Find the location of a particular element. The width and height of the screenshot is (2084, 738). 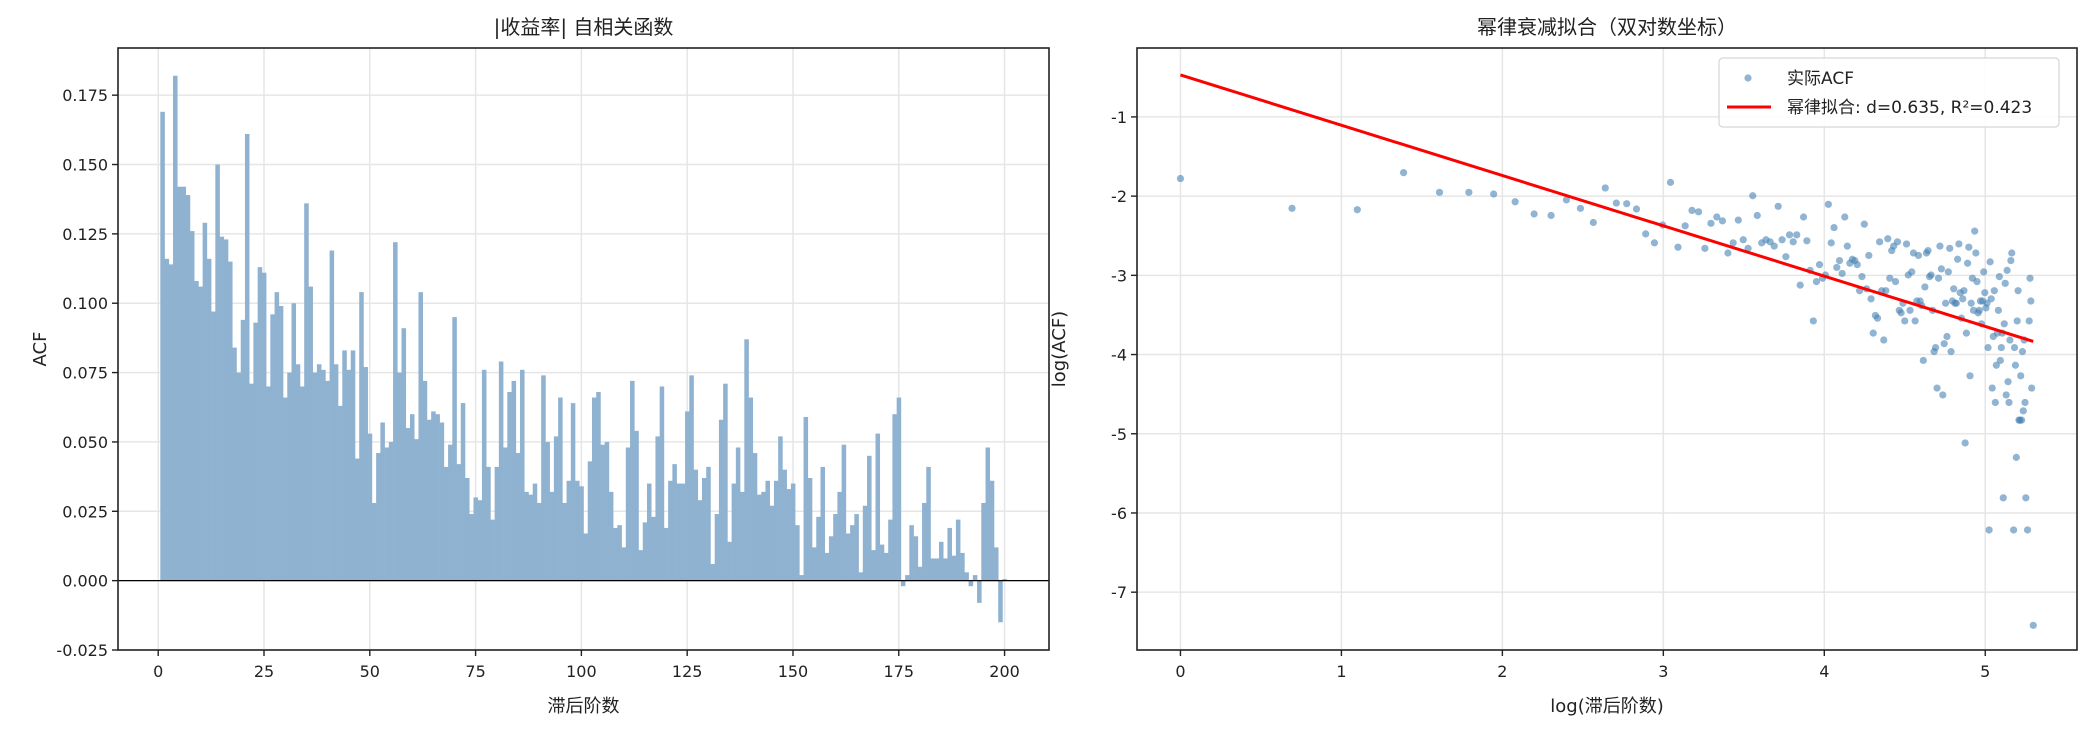

x-axis-label: log(滞后阶数) is located at coordinates (1606, 706).